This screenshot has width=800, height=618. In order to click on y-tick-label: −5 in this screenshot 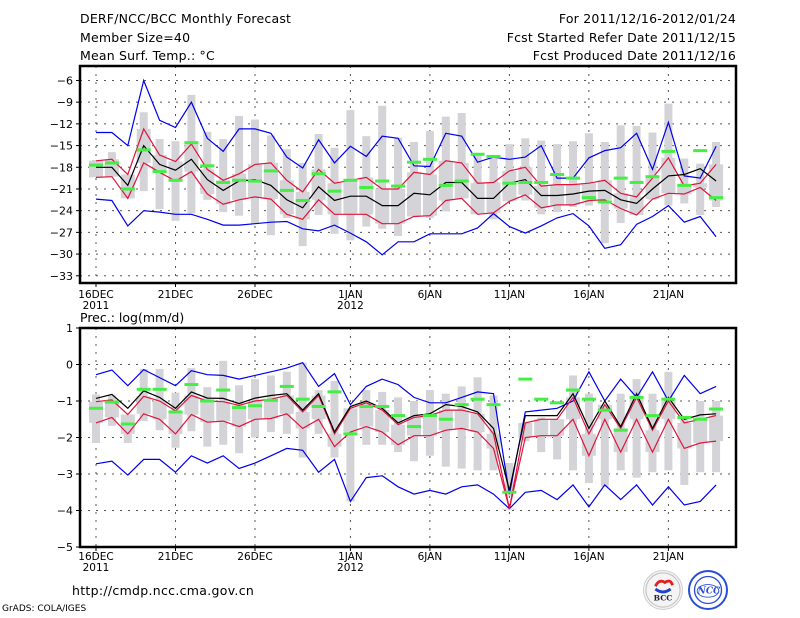, I will do `click(65, 547)`.